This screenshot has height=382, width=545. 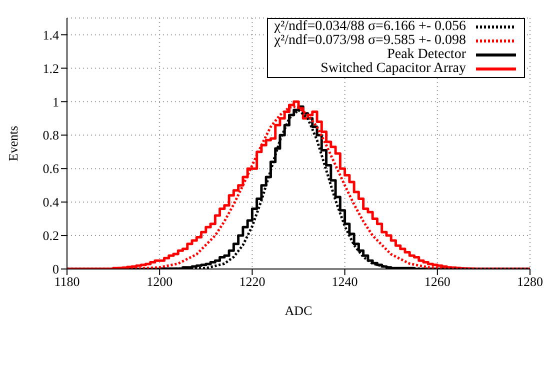 I want to click on y-tick-label: 1.4, so click(x=51, y=34).